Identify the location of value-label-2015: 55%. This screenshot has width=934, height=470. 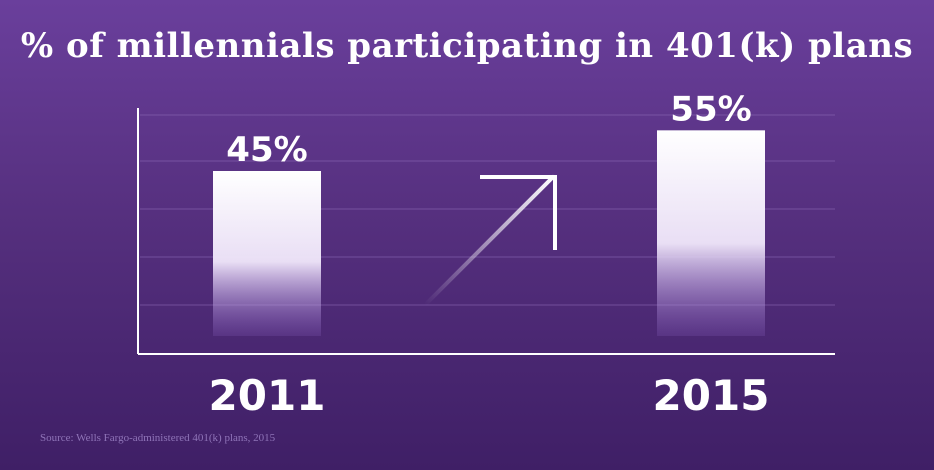
(710, 109).